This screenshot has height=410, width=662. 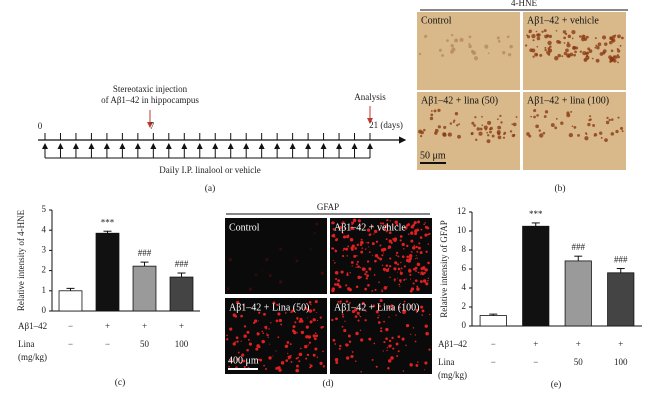 I want to click on condition-value: −, so click(x=535, y=362).